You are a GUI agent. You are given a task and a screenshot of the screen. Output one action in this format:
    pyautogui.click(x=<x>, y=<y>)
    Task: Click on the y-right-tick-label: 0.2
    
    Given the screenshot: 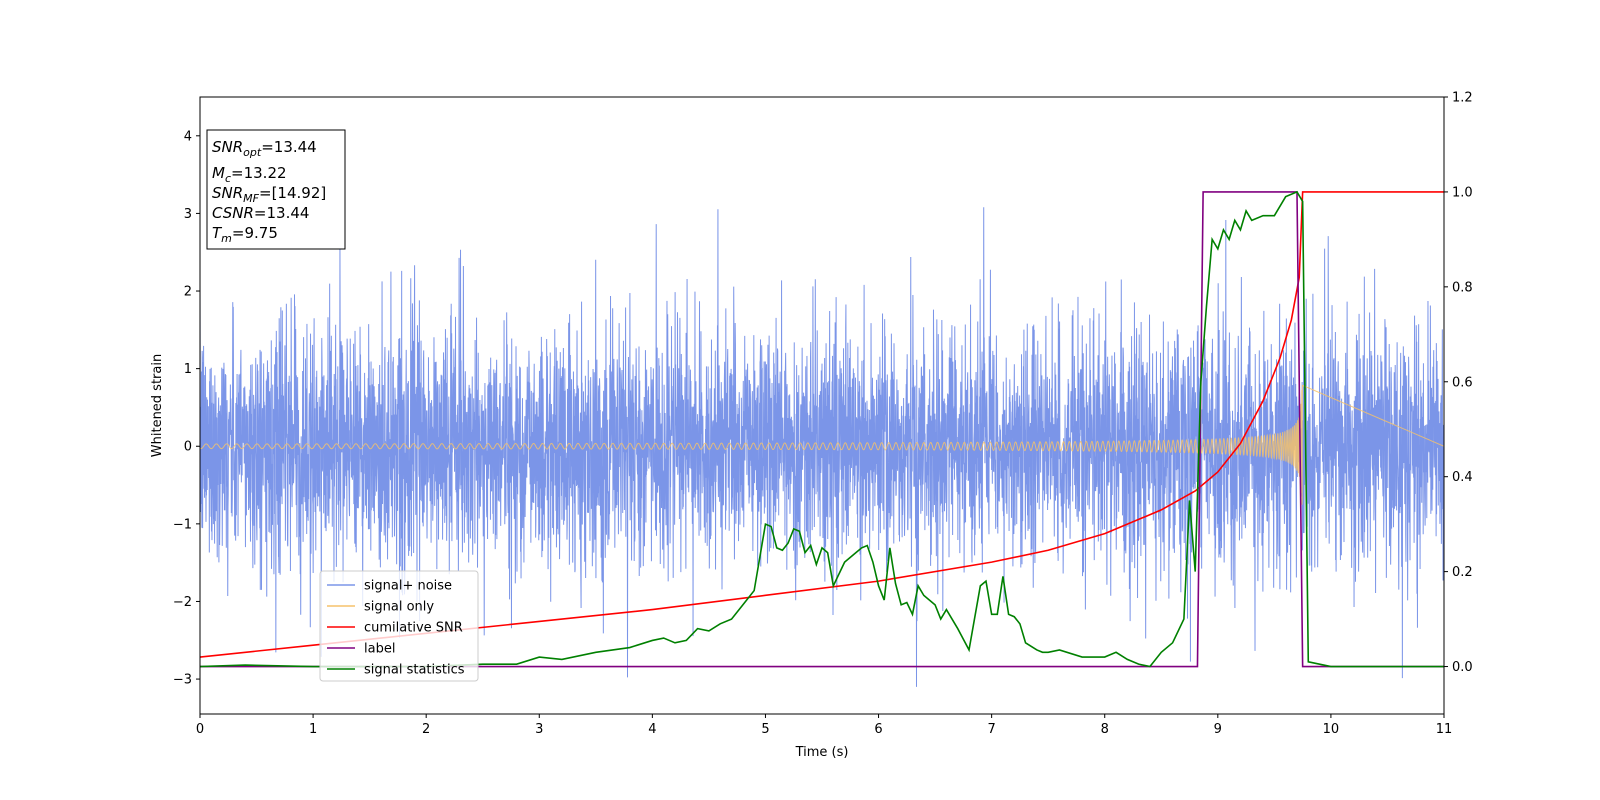 What is the action you would take?
    pyautogui.click(x=1462, y=572)
    